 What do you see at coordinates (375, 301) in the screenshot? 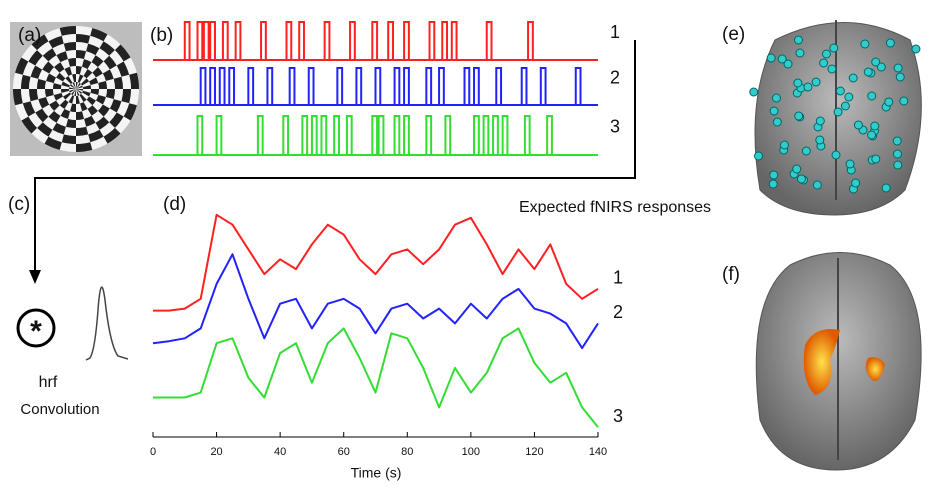
I see `series-line` at bounding box center [375, 301].